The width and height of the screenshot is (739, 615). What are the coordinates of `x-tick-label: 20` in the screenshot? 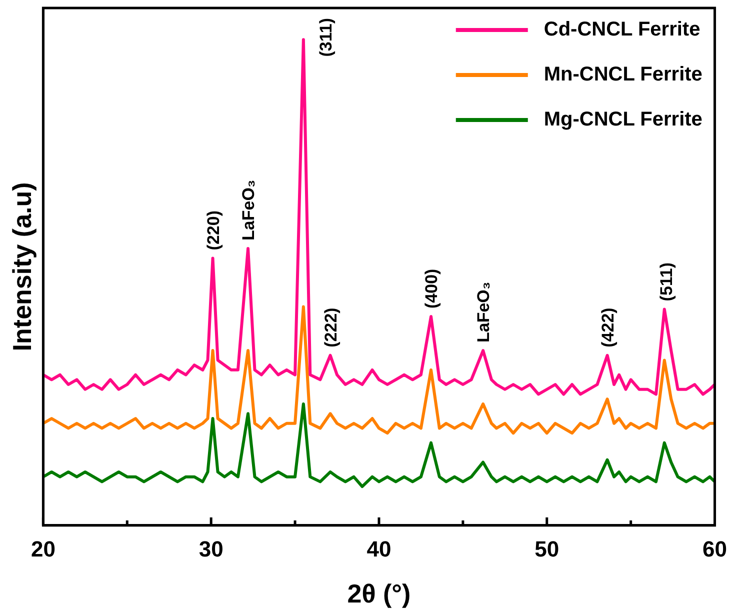 It's located at (43, 549).